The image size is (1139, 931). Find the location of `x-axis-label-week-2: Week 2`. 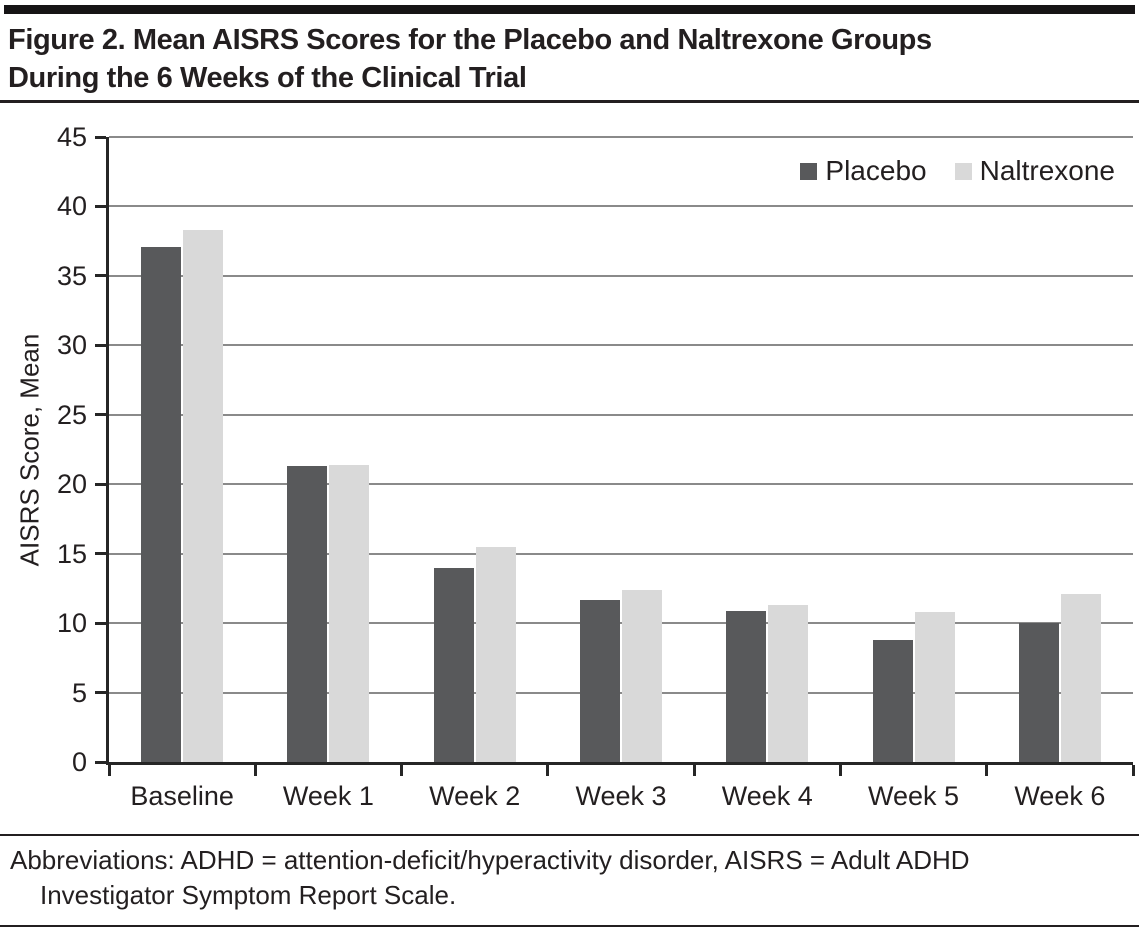

x-axis-label-week-2: Week 2 is located at coordinates (475, 796).